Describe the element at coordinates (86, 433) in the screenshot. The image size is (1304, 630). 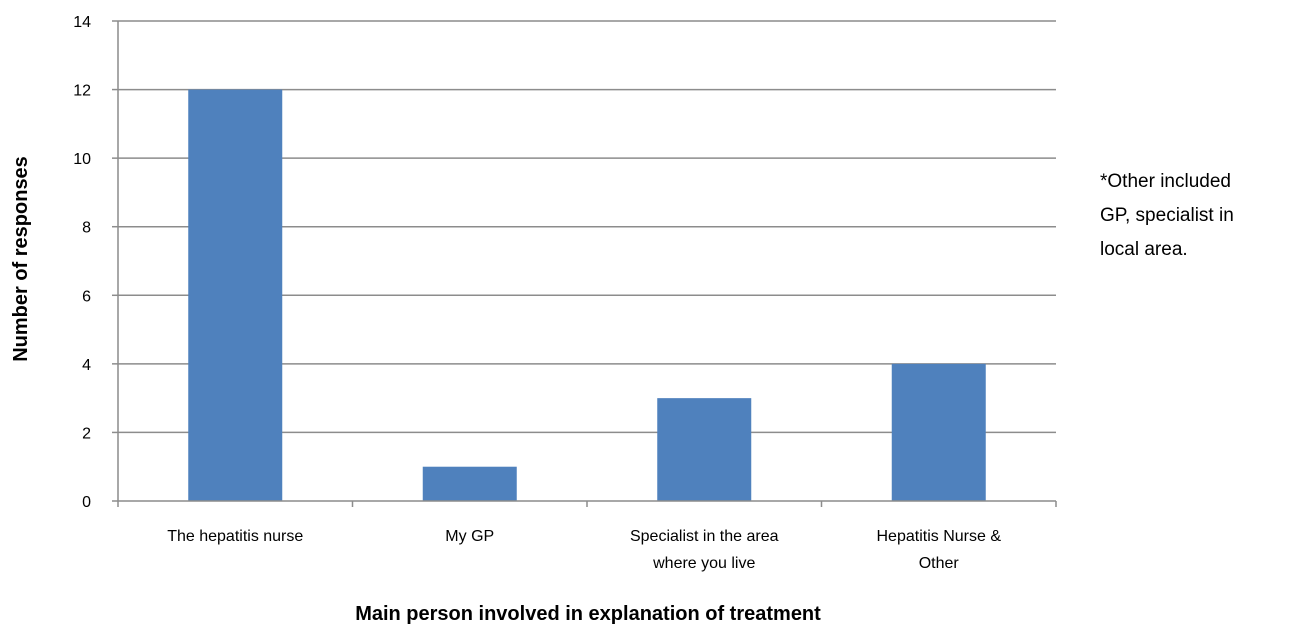
I see `y-tick-label: 2` at that location.